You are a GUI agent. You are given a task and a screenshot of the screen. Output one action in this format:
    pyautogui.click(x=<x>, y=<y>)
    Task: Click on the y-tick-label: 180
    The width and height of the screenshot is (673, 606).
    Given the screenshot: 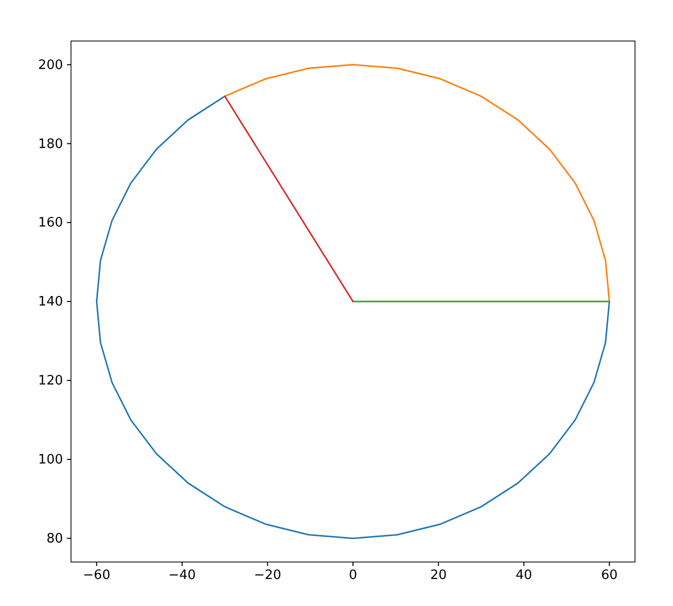 What is the action you would take?
    pyautogui.click(x=50, y=144)
    